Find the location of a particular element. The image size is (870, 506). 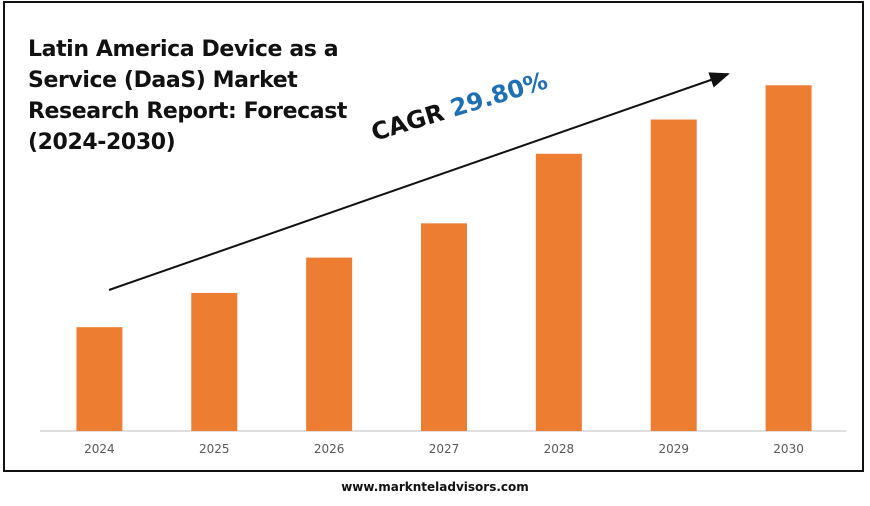

x-tick-label: 2025 is located at coordinates (214, 449).